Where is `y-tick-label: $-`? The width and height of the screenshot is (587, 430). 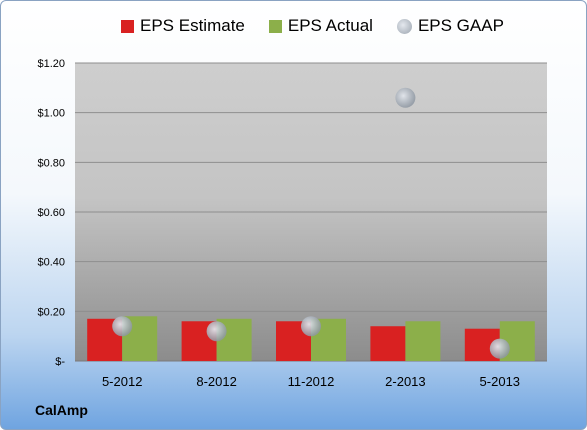
y-tick-label: $- is located at coordinates (60, 362).